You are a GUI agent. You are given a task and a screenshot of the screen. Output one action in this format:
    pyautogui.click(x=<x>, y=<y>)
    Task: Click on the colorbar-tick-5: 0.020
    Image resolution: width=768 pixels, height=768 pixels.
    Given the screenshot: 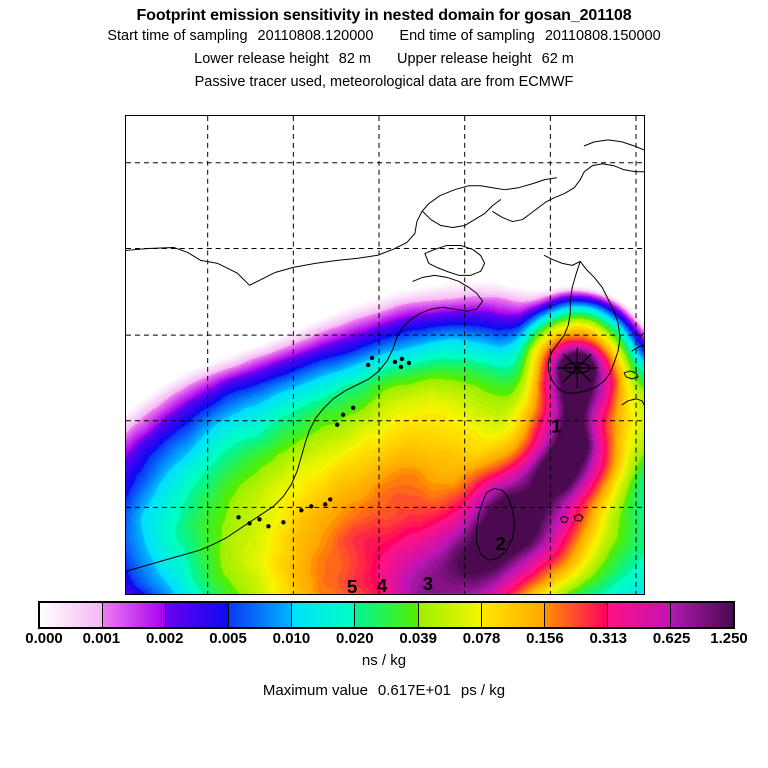 What is the action you would take?
    pyautogui.click(x=355, y=638)
    